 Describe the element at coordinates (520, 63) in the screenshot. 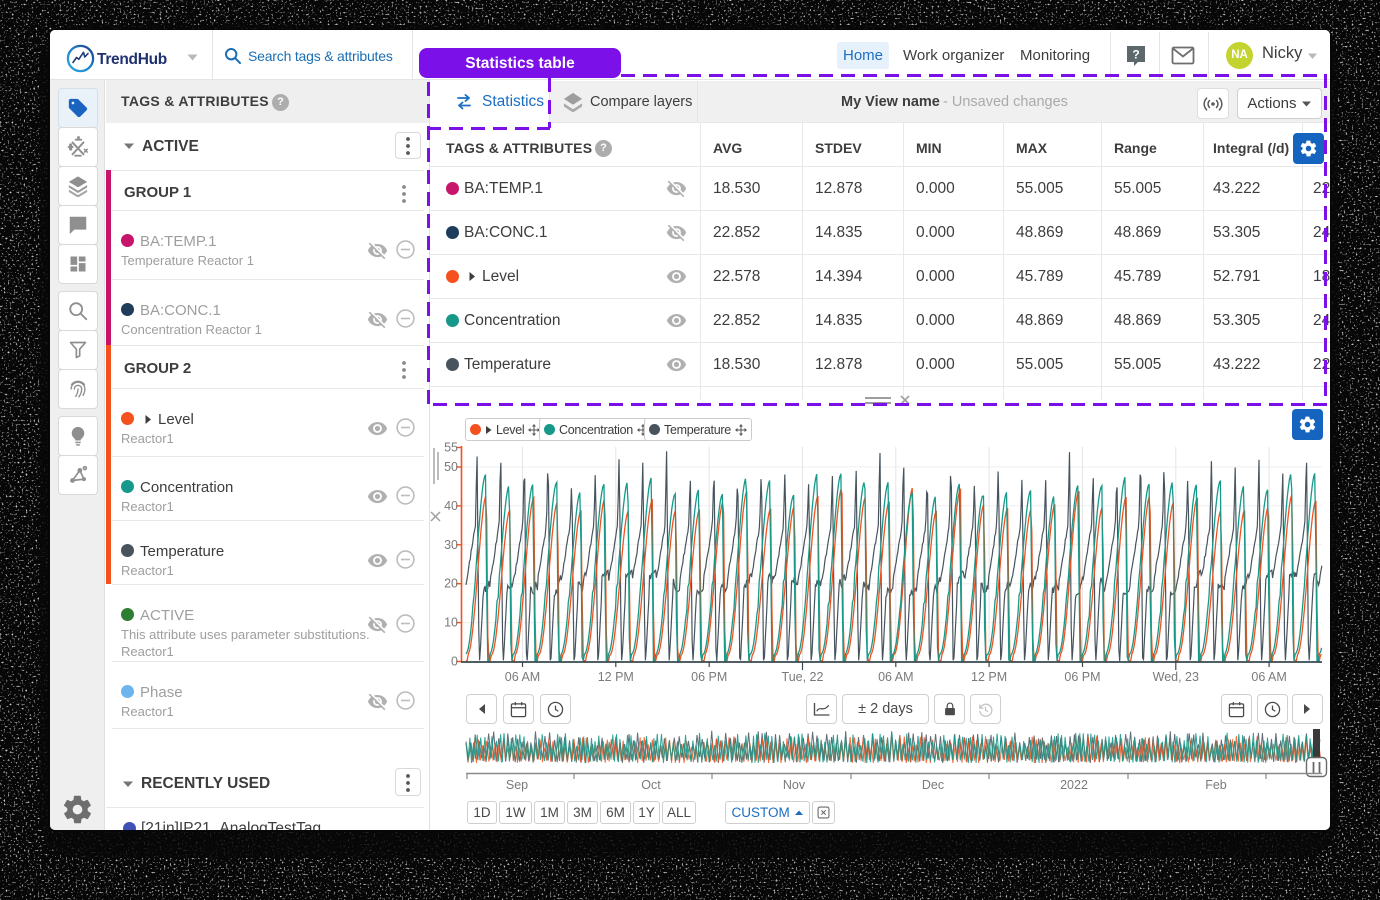

I see `svg-text: Statistics table` at that location.